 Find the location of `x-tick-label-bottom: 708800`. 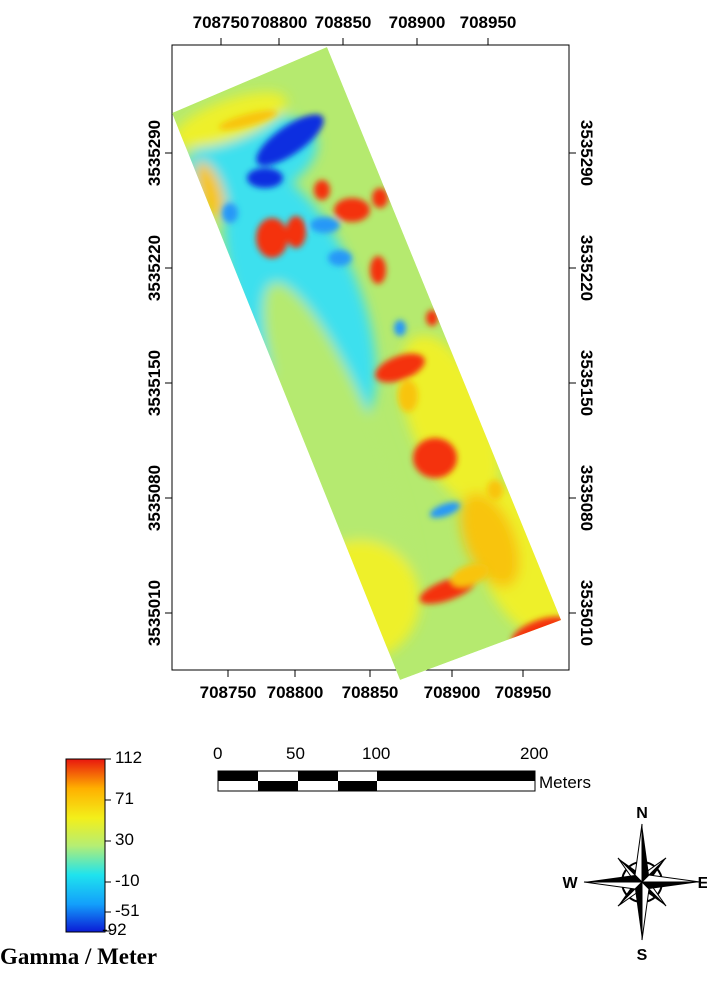

x-tick-label-bottom: 708800 is located at coordinates (295, 692).